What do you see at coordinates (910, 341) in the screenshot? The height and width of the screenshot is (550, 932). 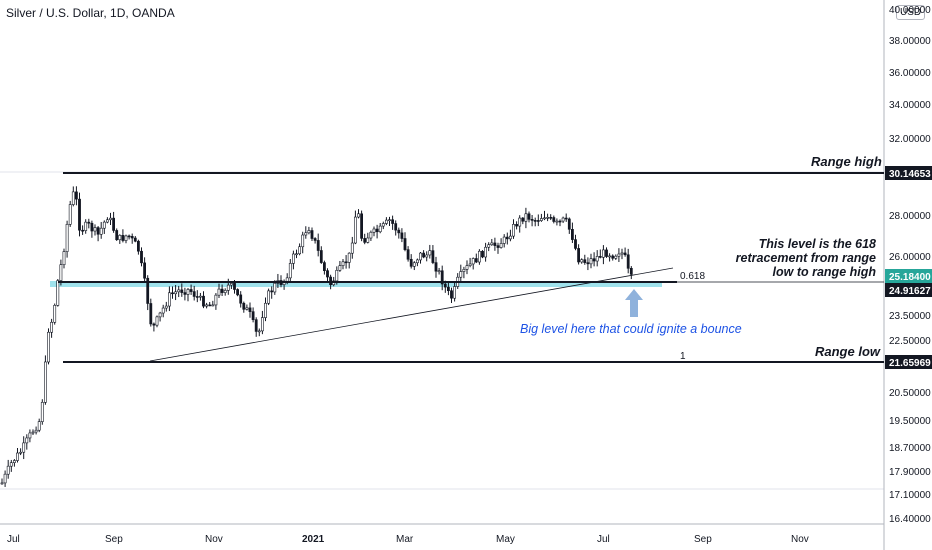 I see `y-tick-label: 22.50000` at bounding box center [910, 341].